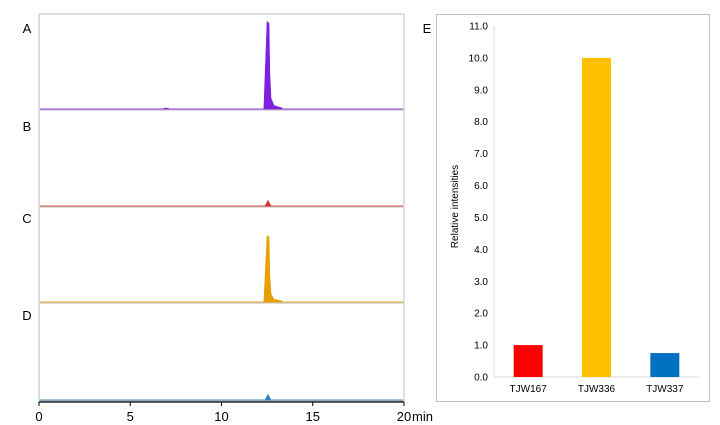 This screenshot has width=720, height=425. I want to click on y-tick-label: 6.0, so click(481, 186).